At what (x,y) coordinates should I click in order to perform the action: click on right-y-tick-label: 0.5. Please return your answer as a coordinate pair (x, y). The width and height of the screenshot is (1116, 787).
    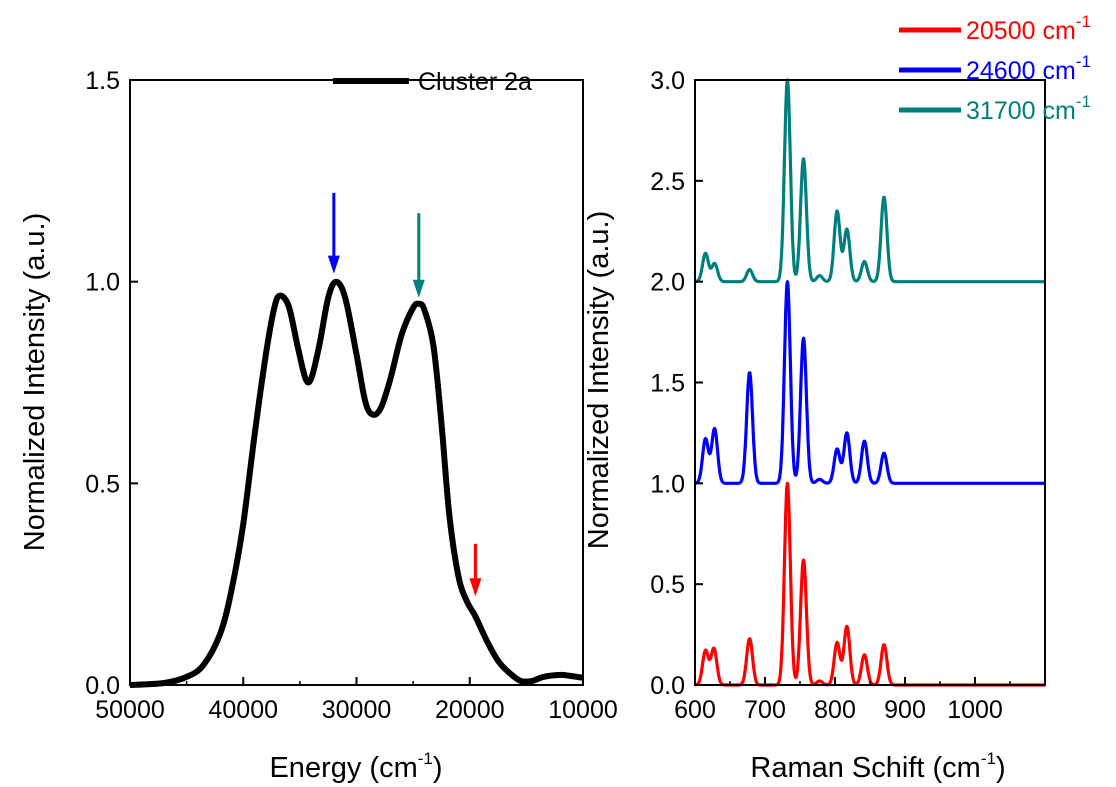
    Looking at the image, I should click on (667, 585).